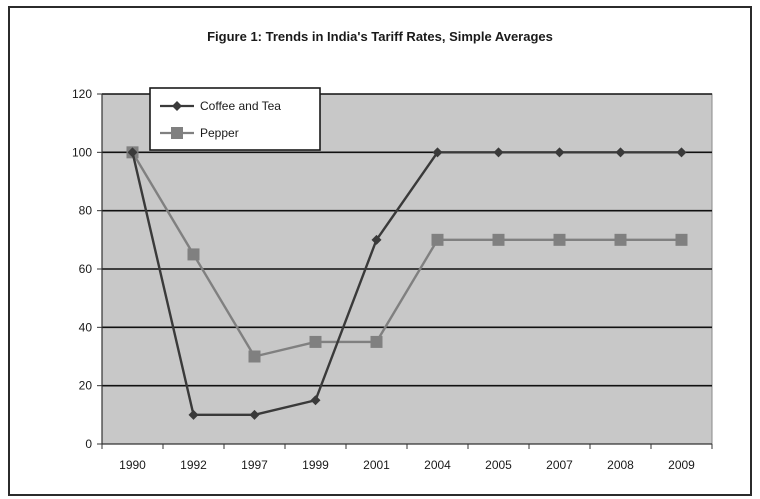 Image resolution: width=760 pixels, height=499 pixels. Describe the element at coordinates (437, 465) in the screenshot. I see `x-tick-label: 2004` at that location.